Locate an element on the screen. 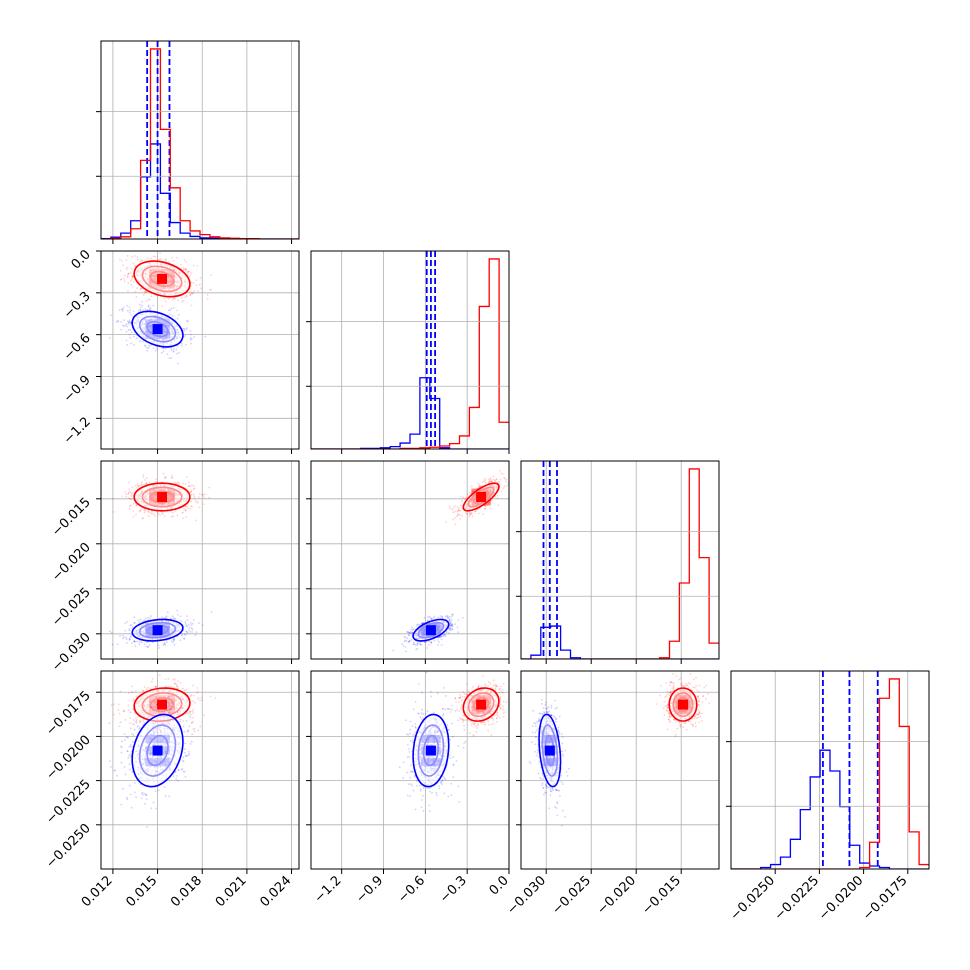 Image resolution: width=970 pixels, height=970 pixels. panel-content is located at coordinates (160, 560).